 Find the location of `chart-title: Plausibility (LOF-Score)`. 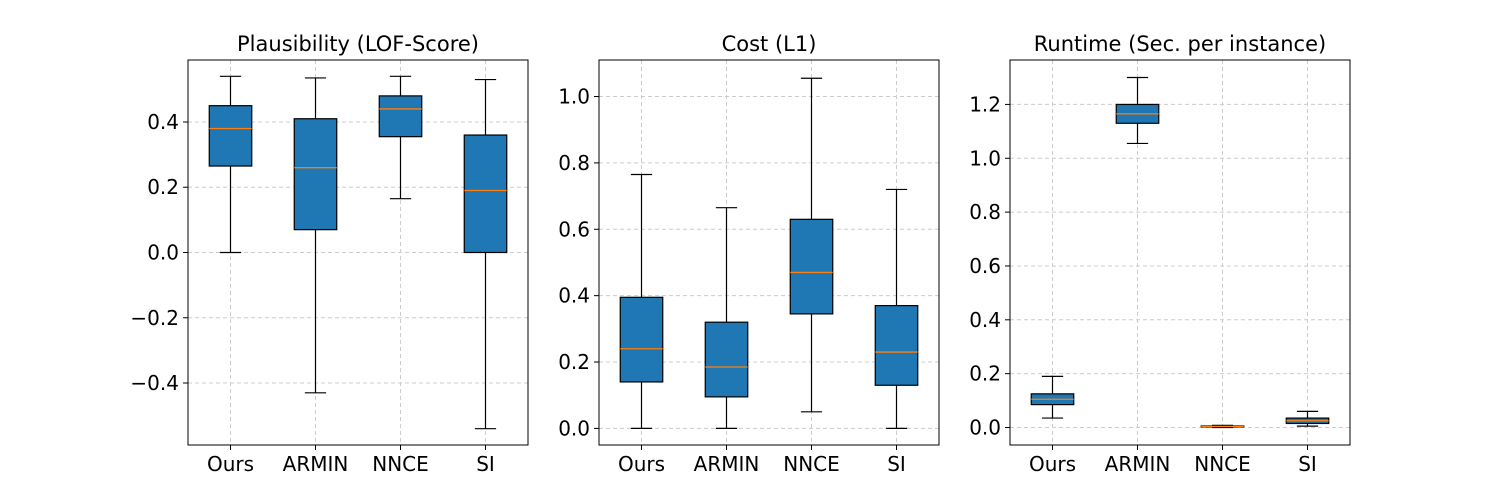

chart-title: Plausibility (LOF-Score) is located at coordinates (358, 44).